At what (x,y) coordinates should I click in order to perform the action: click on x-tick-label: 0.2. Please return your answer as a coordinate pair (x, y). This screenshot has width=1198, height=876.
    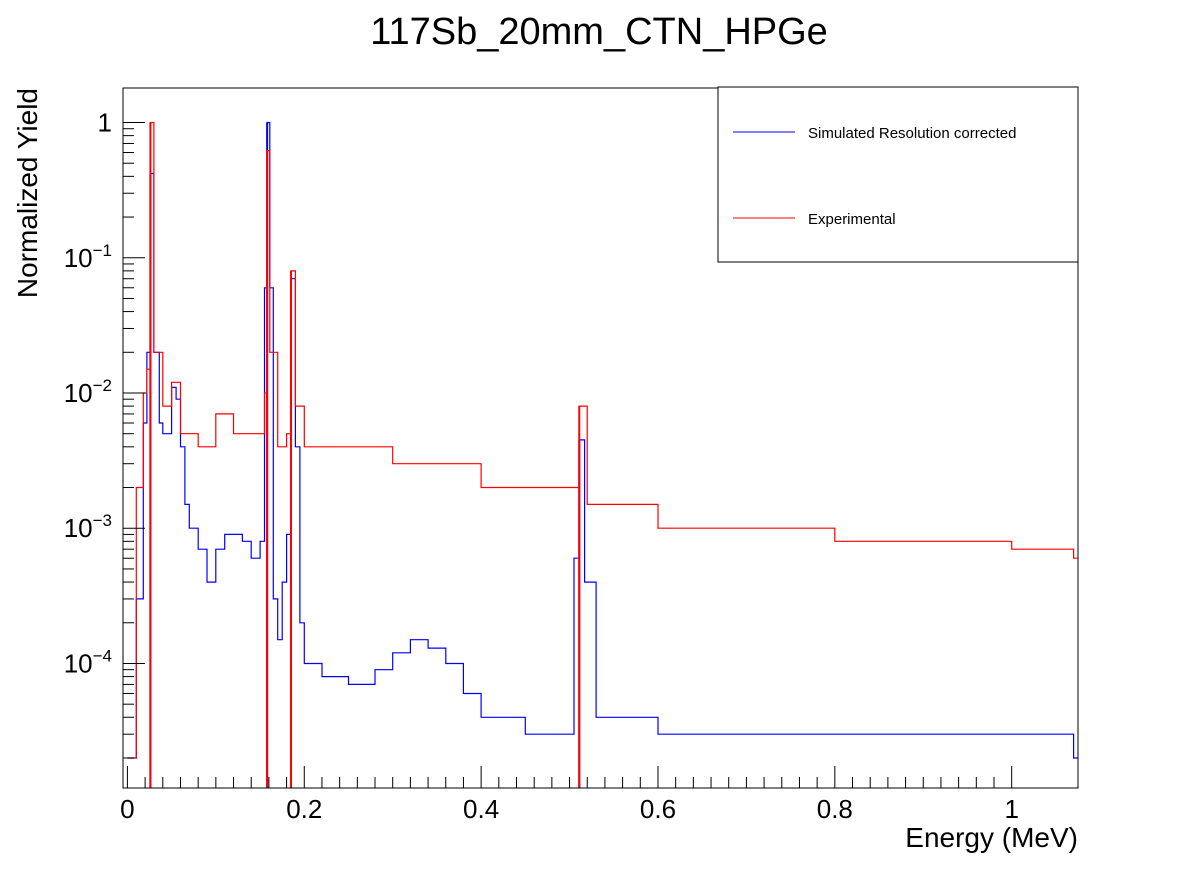
    Looking at the image, I should click on (304, 809).